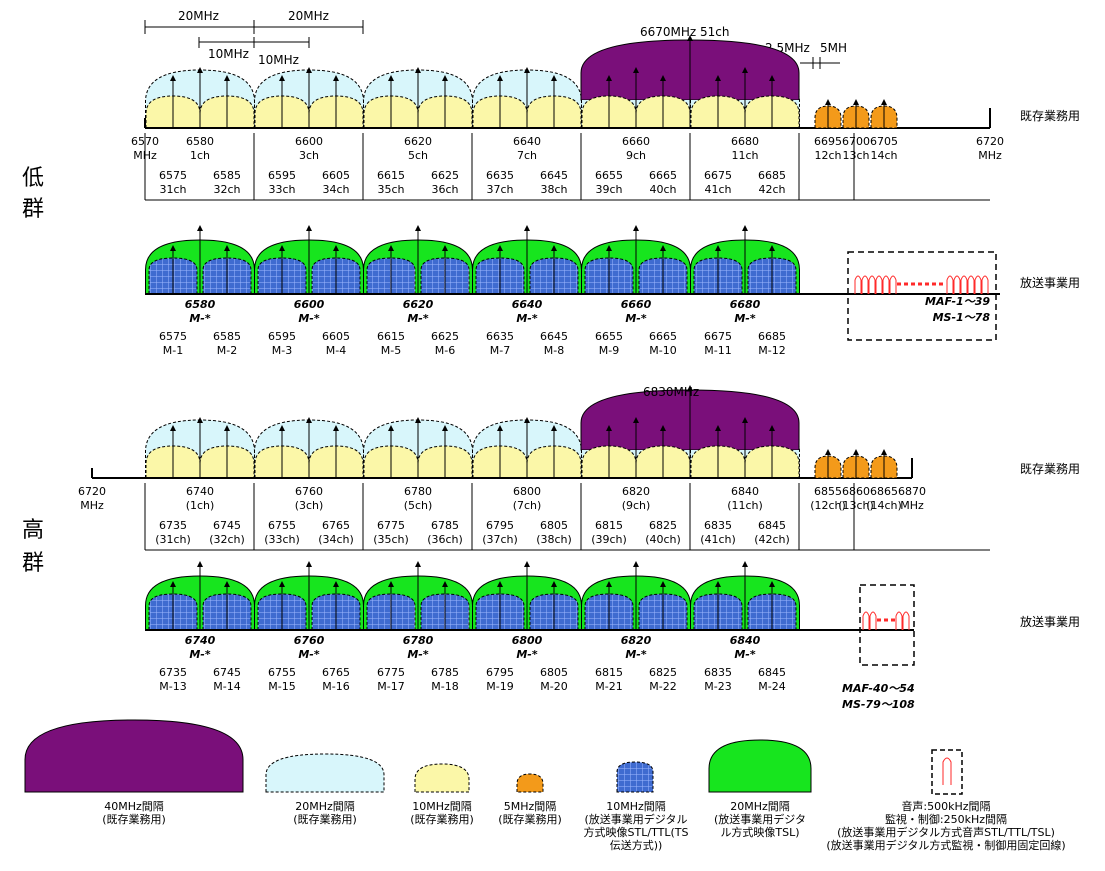  What do you see at coordinates (134, 806) in the screenshot?
I see `legend-label-0-0: 40MHz間隔` at bounding box center [134, 806].